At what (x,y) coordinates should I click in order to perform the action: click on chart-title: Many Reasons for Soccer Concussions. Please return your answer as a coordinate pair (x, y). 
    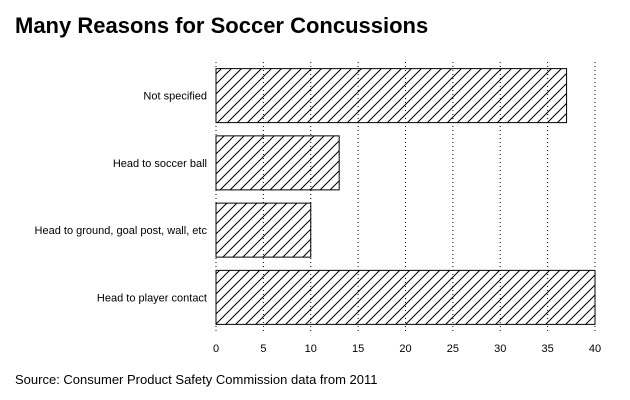
    Looking at the image, I should click on (222, 25).